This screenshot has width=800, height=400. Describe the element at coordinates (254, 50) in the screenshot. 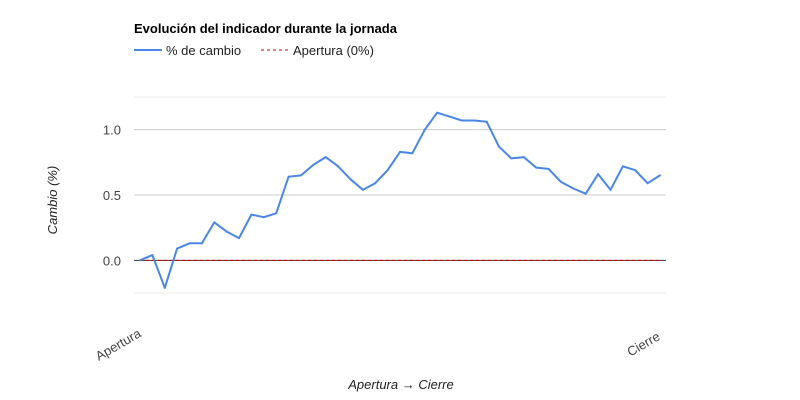

I see `legend: % de cambio Apertura (0%)` at that location.